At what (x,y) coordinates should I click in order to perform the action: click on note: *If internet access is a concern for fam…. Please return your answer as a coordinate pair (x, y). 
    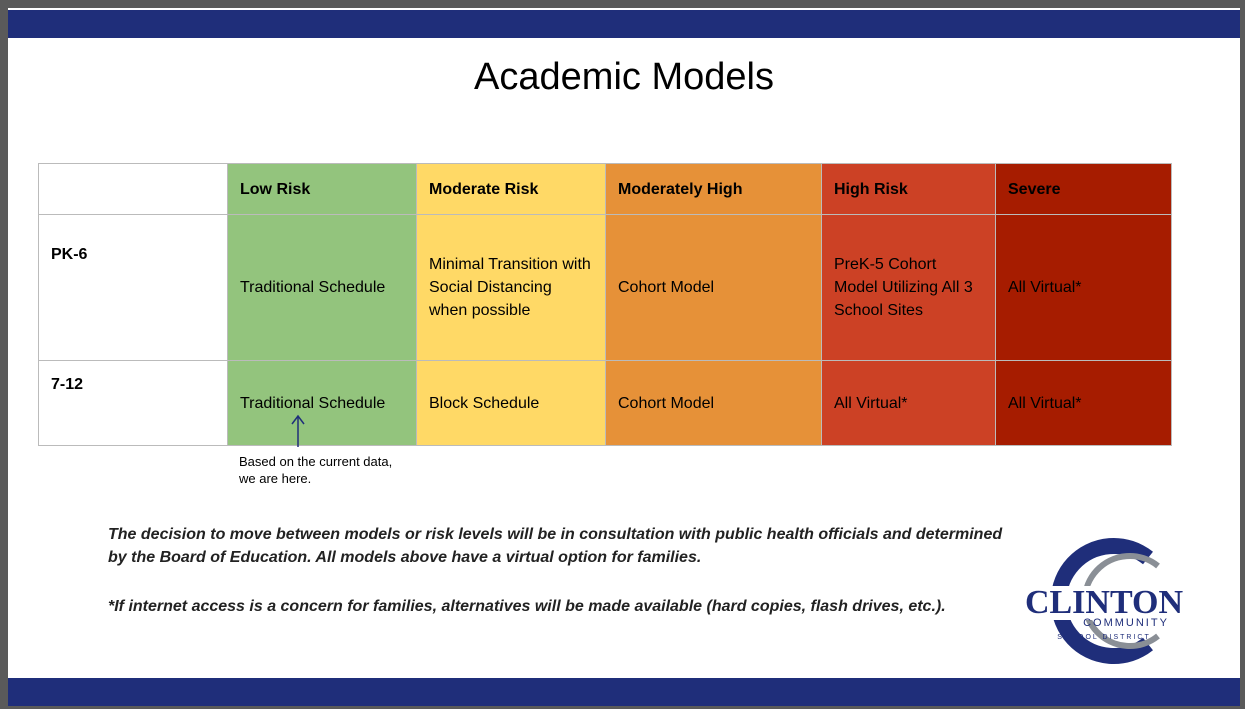
    Looking at the image, I should click on (527, 606).